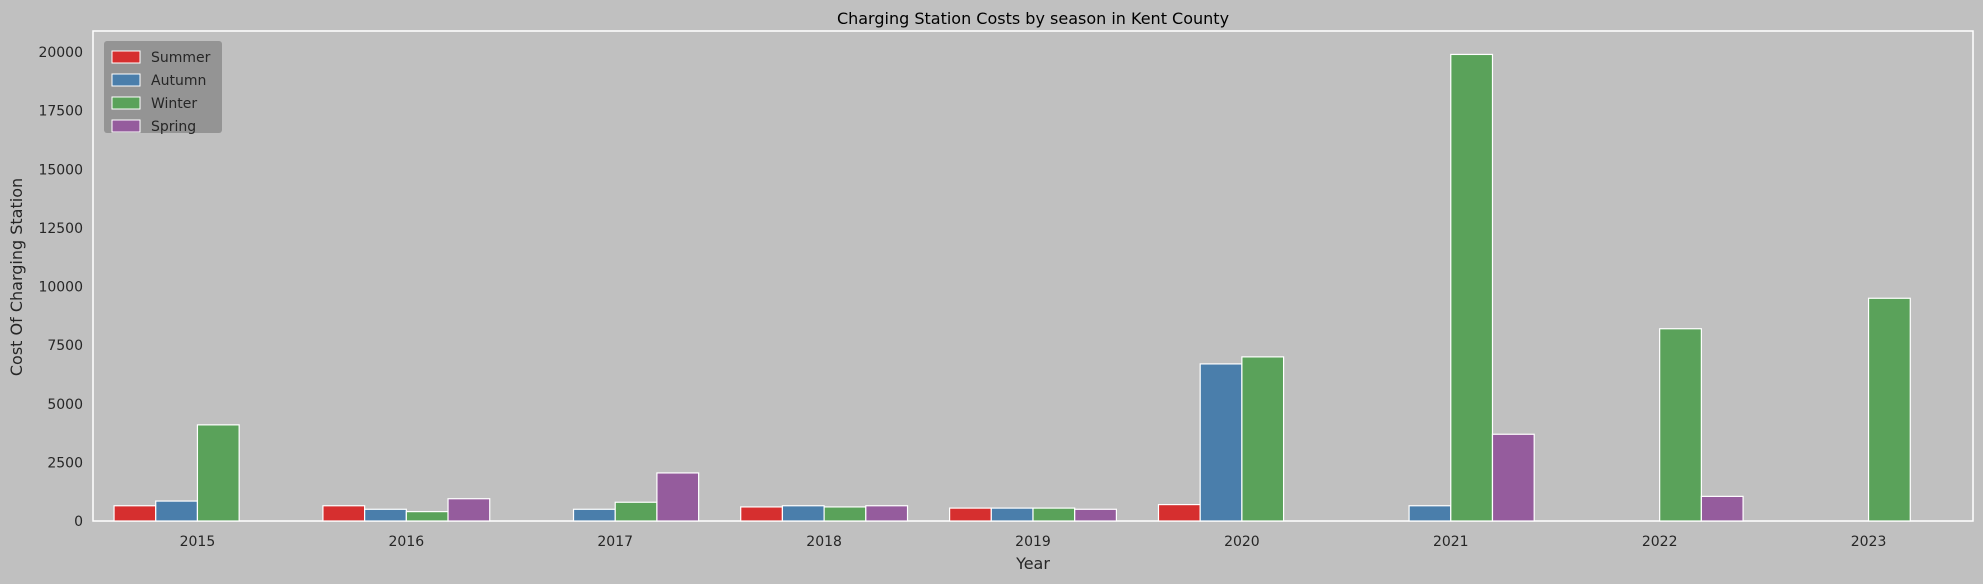 This screenshot has height=584, width=1983. I want to click on bar-winter-2020, so click(1263, 439).